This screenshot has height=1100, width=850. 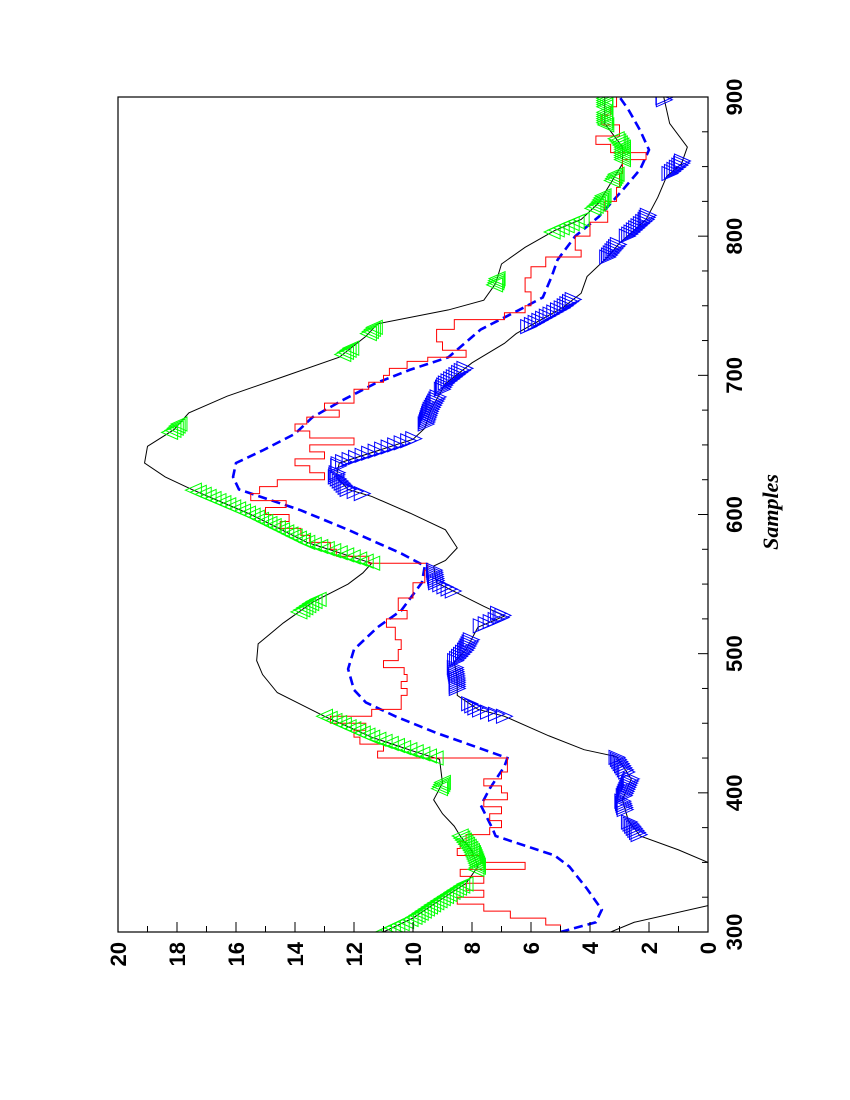 I want to click on value-tick-label: 10, so click(x=413, y=954).